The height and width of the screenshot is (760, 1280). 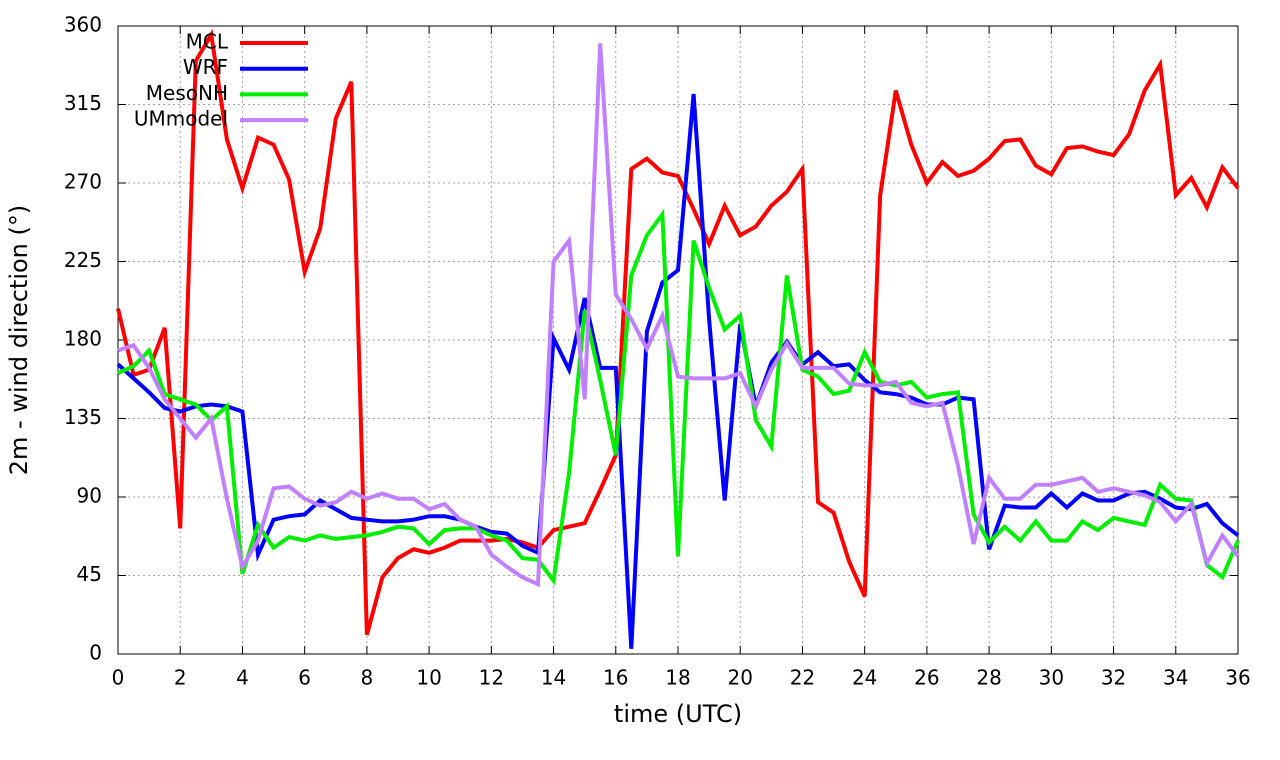 I want to click on x-tick-label: 32, so click(x=1113, y=678).